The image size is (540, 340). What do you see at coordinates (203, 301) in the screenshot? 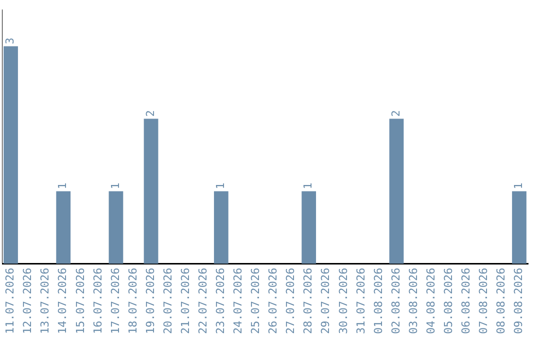
I see `x-tick-label: 22.07.2026` at bounding box center [203, 301].